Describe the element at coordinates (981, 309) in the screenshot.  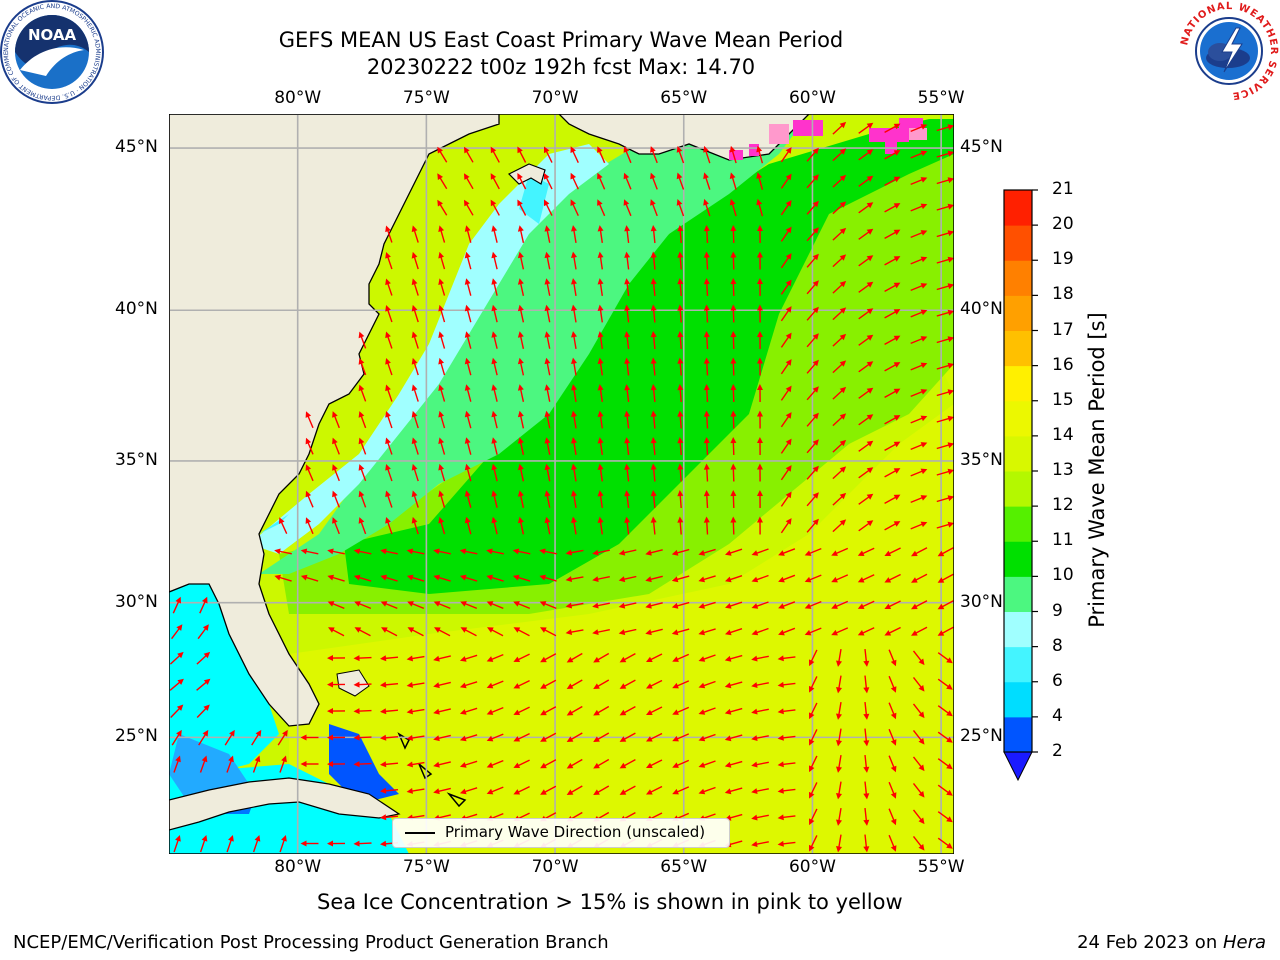
I see `lat-label-right: 40°N` at that location.